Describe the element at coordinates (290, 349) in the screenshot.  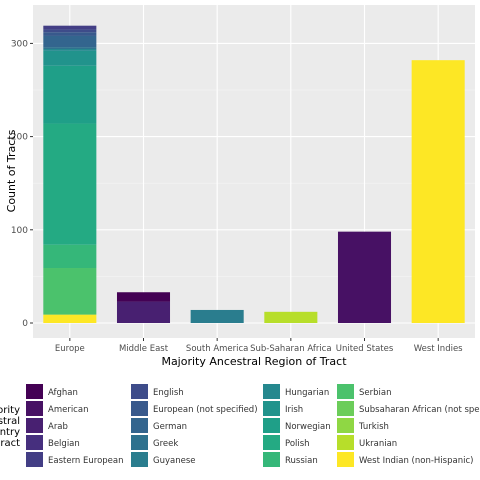
I see `x-tick-label: Sub-Saharan Africa` at that location.